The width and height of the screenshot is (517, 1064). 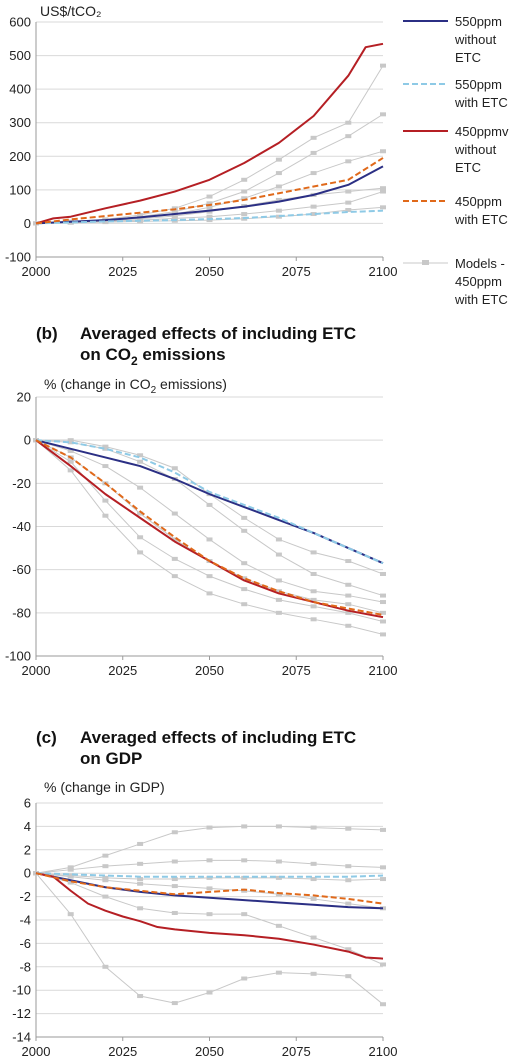 What do you see at coordinates (25, 920) in the screenshot?
I see `panel-c-y-tick-label: -4` at bounding box center [25, 920].